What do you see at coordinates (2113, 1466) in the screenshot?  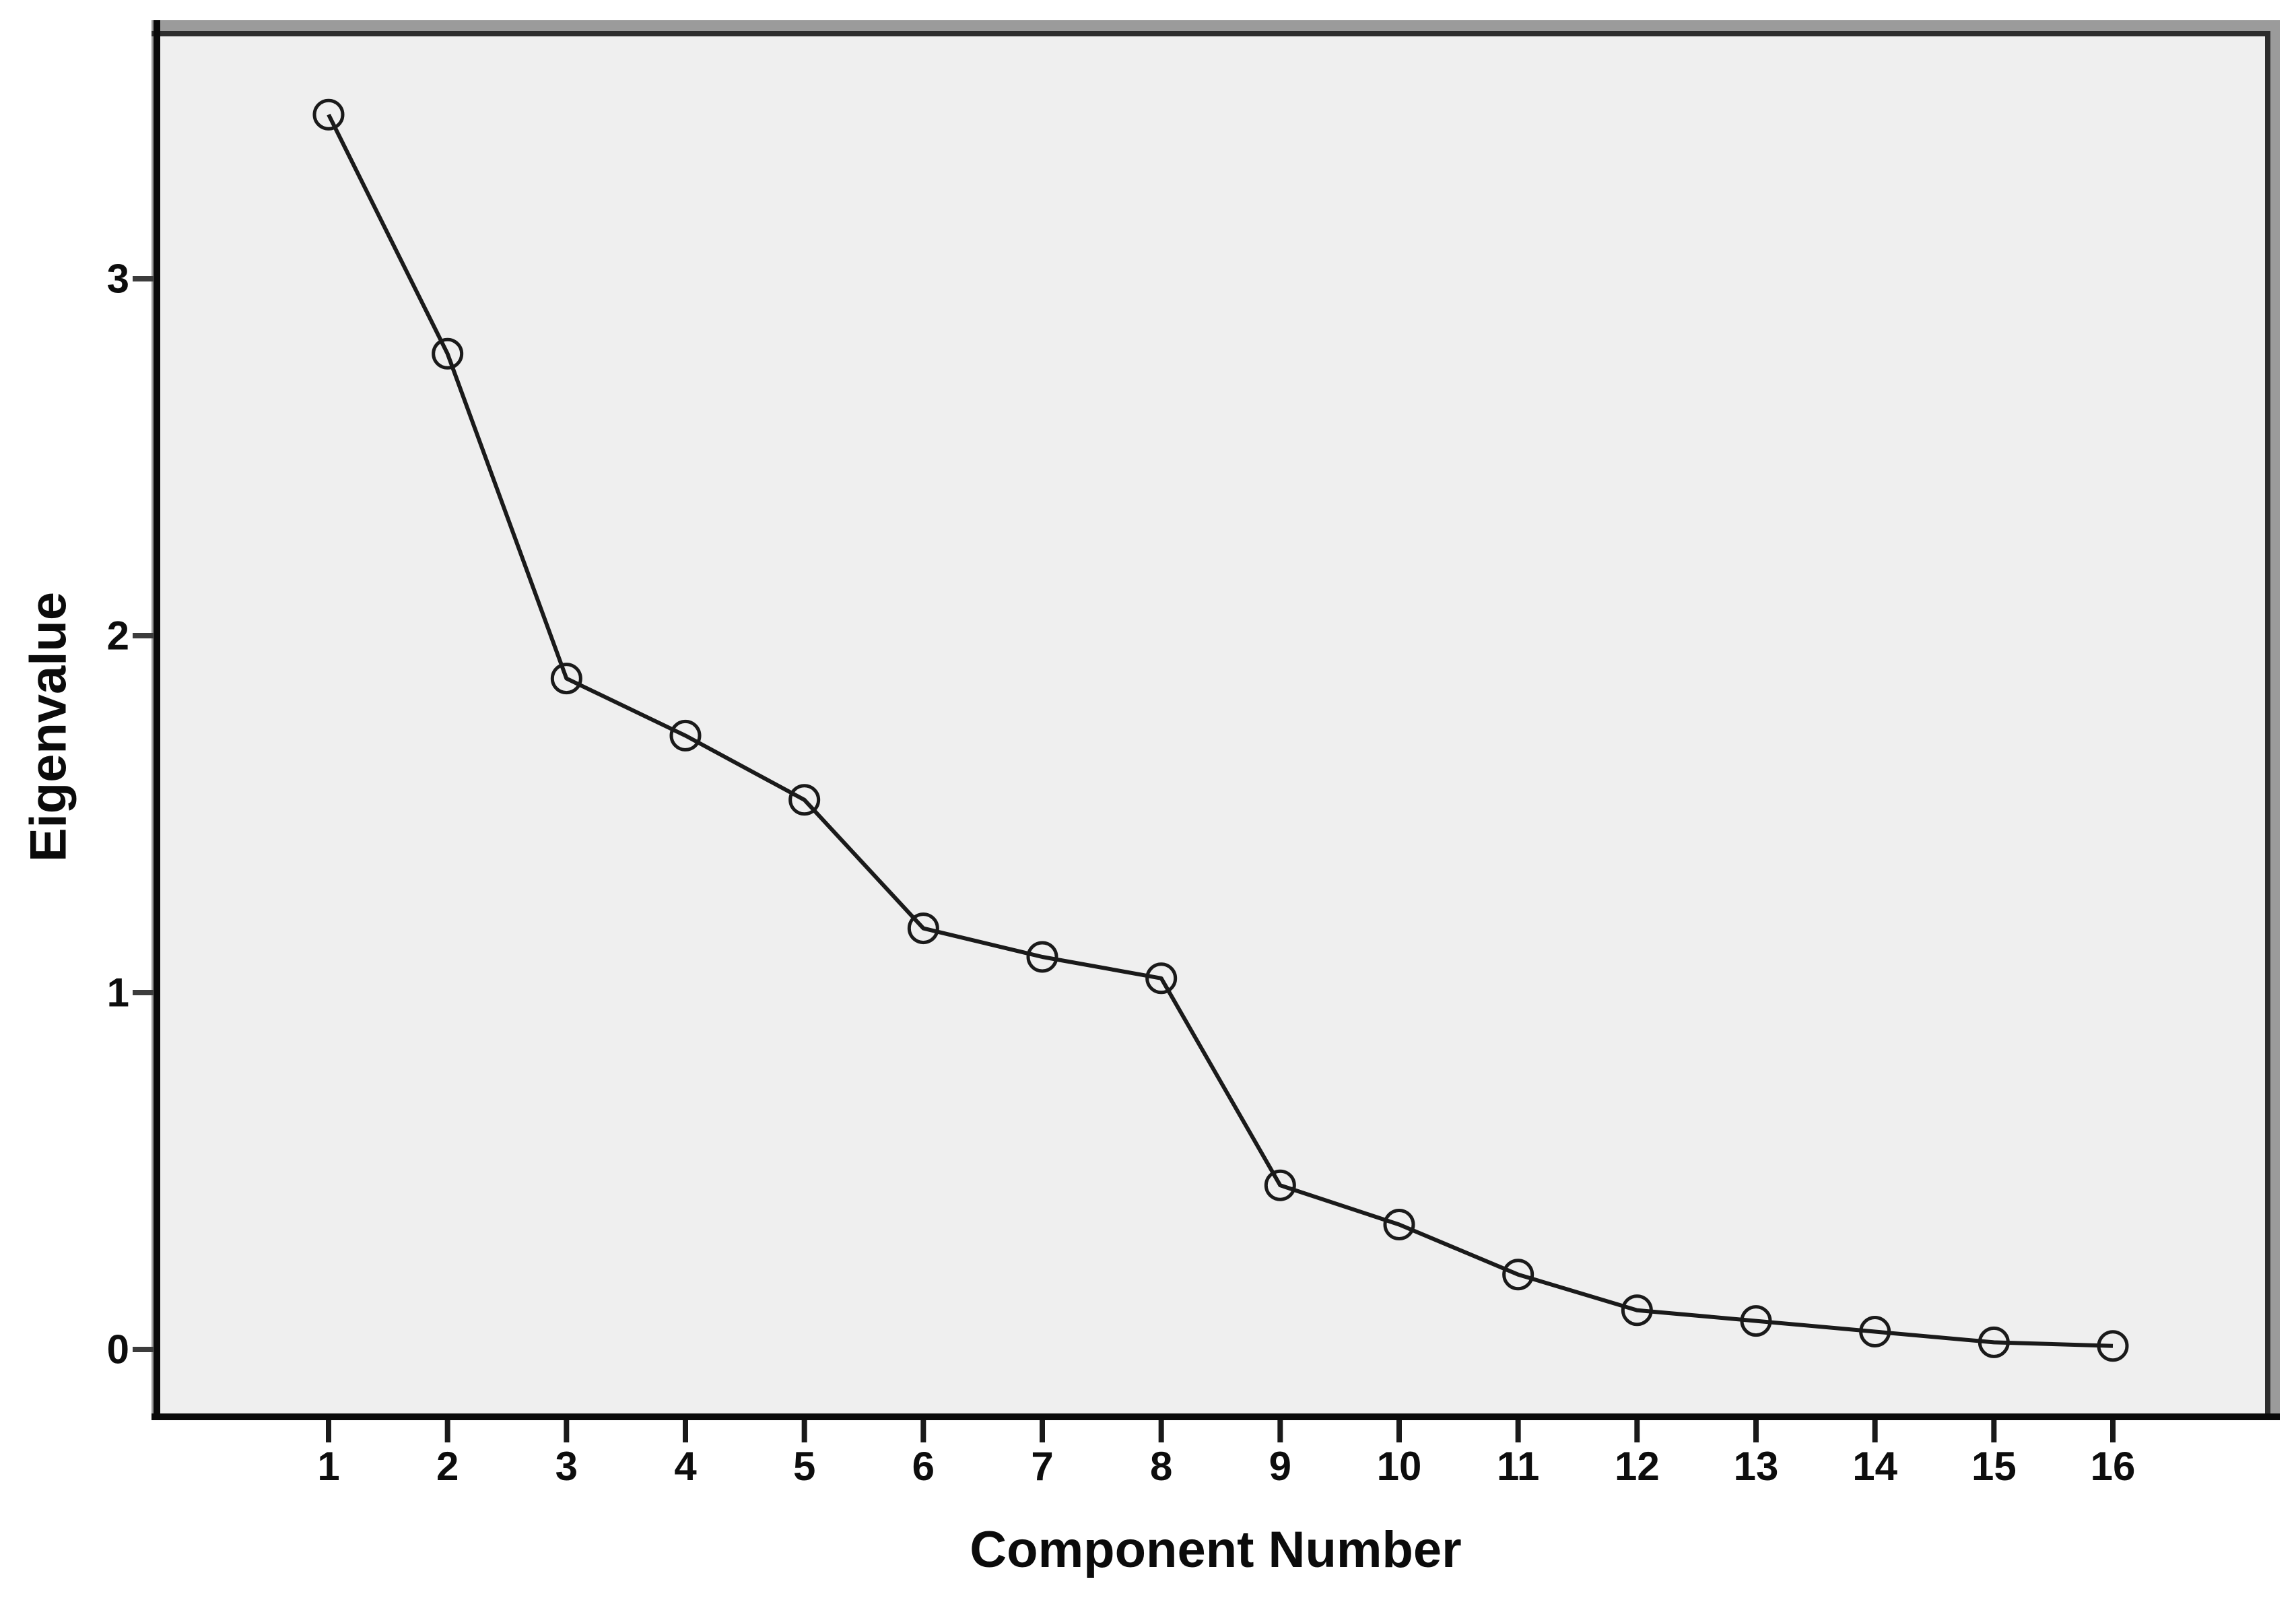 I see `x-tick-label: 16` at bounding box center [2113, 1466].